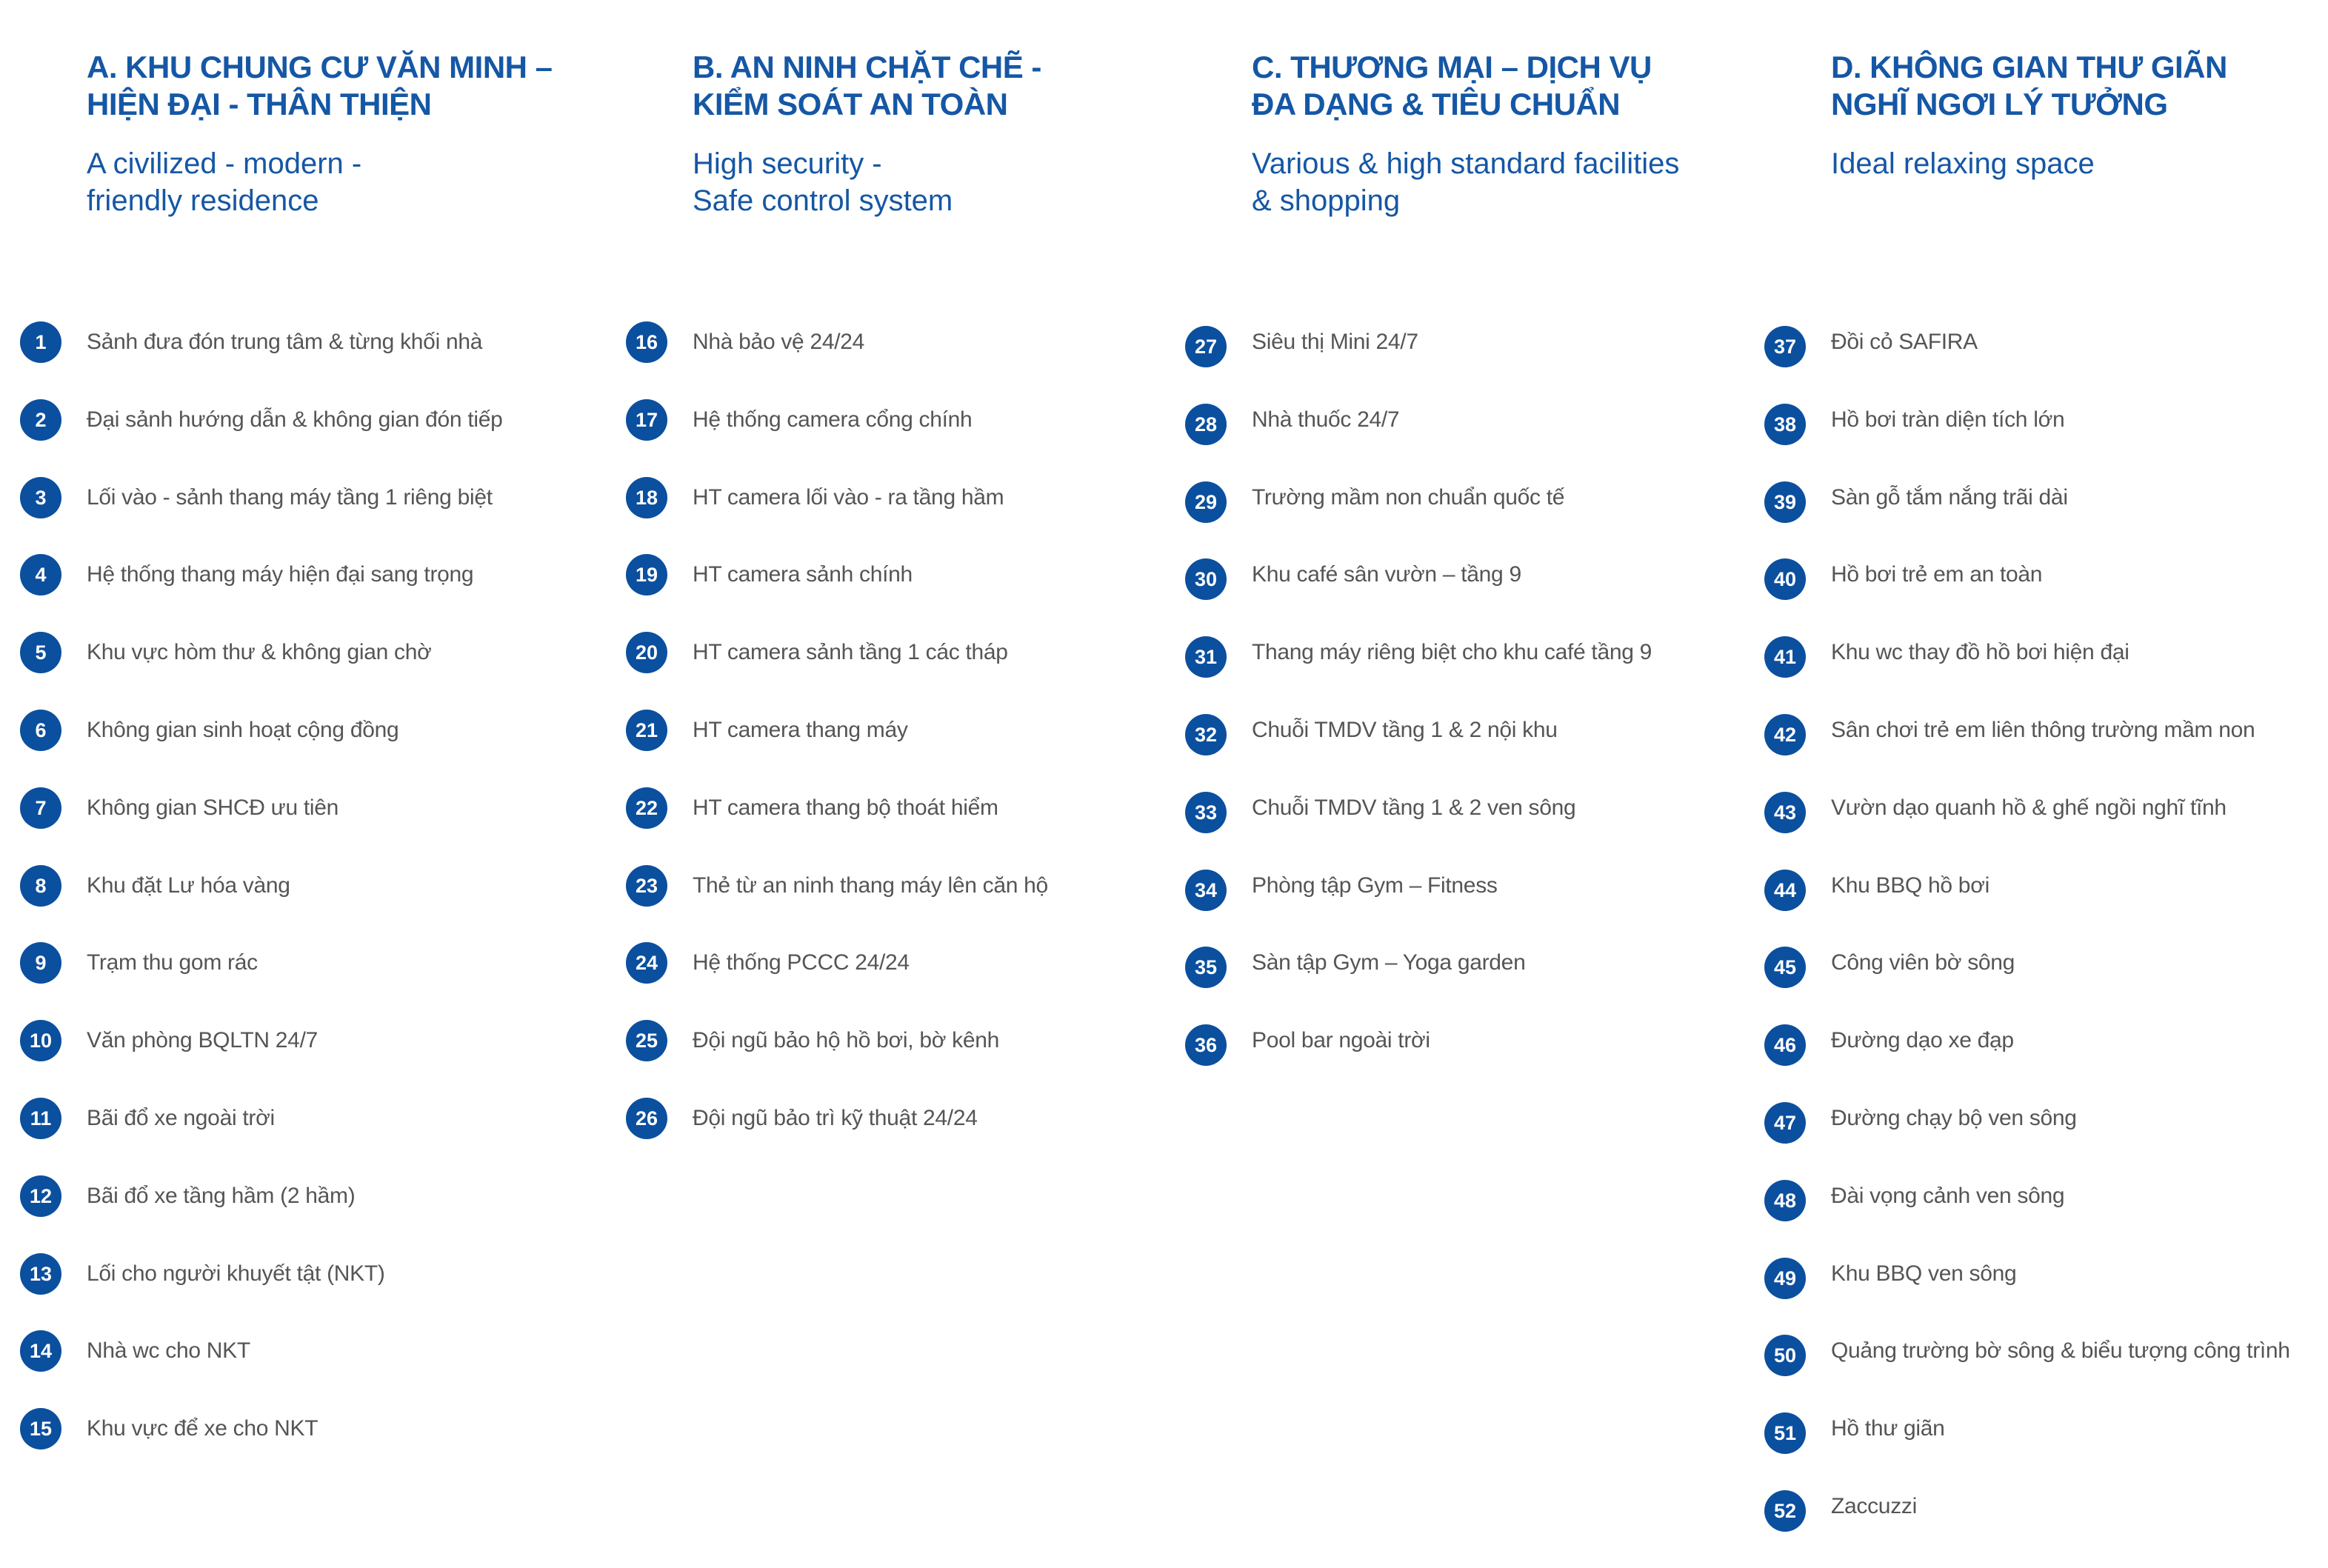 The height and width of the screenshot is (1568, 2328). Describe the element at coordinates (1888, 1429) in the screenshot. I see `item-text: Hồ thư giãn` at that location.